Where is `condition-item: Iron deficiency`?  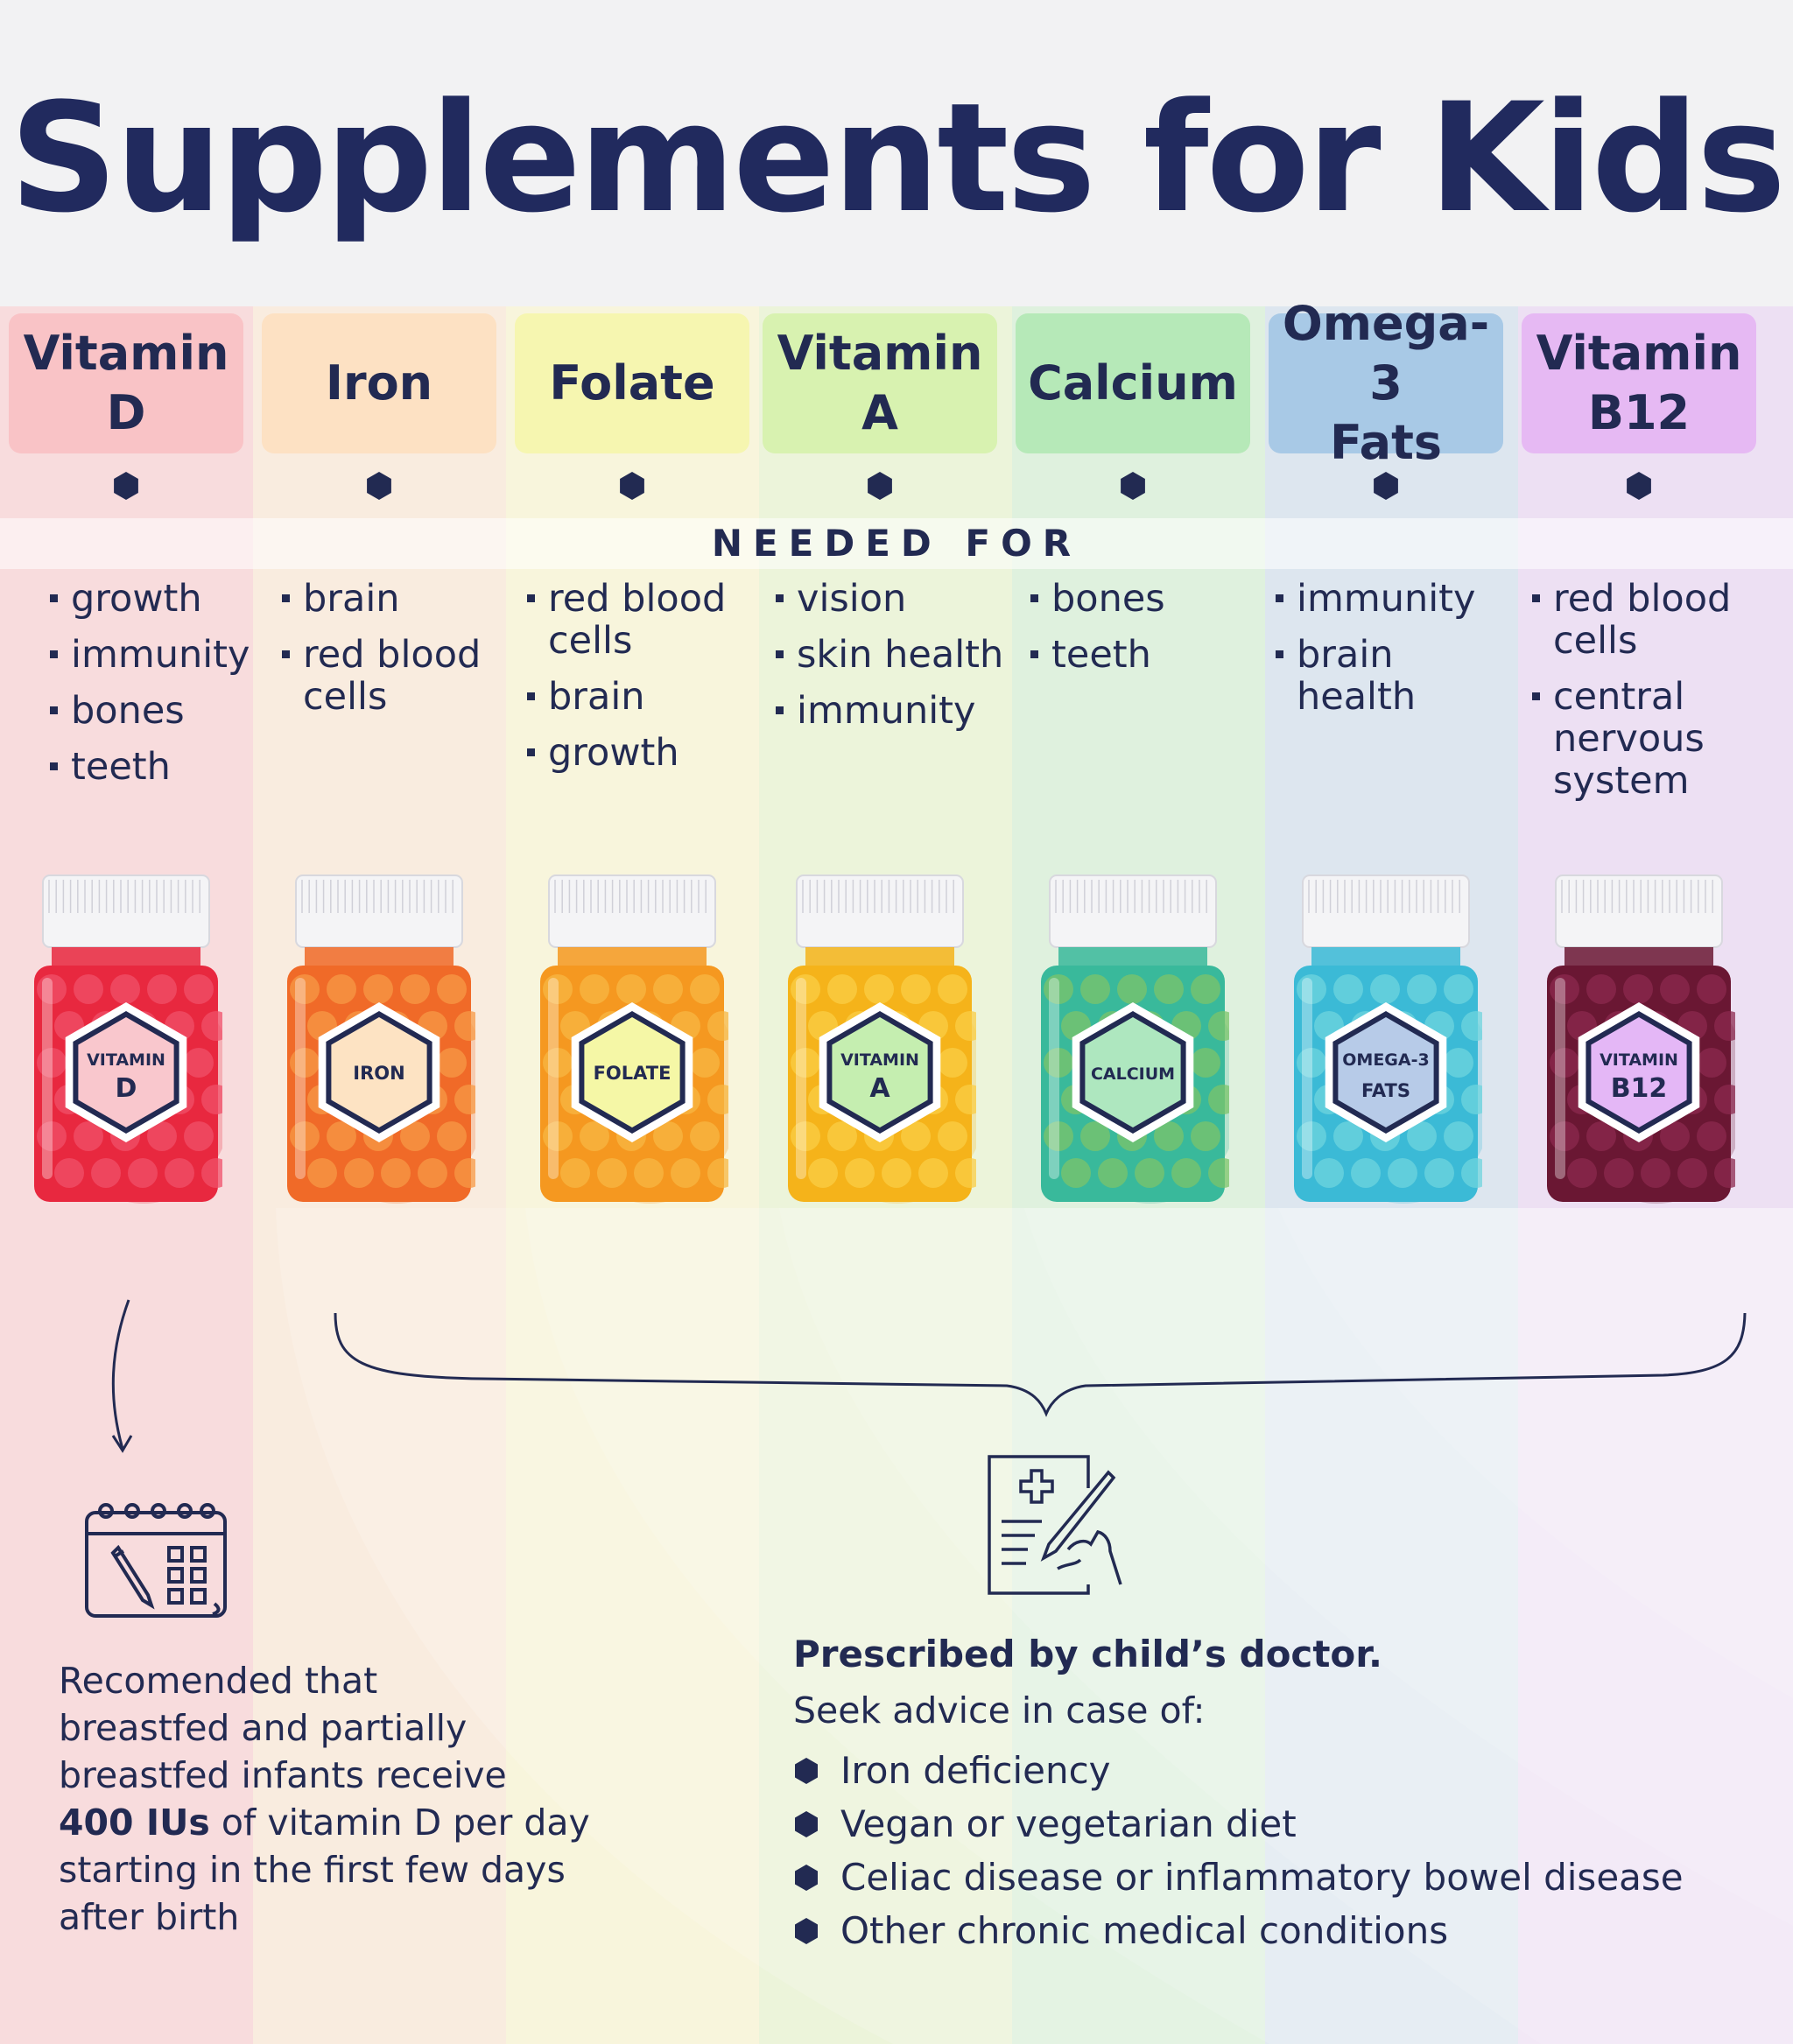 condition-item: Iron deficiency is located at coordinates (1238, 1770).